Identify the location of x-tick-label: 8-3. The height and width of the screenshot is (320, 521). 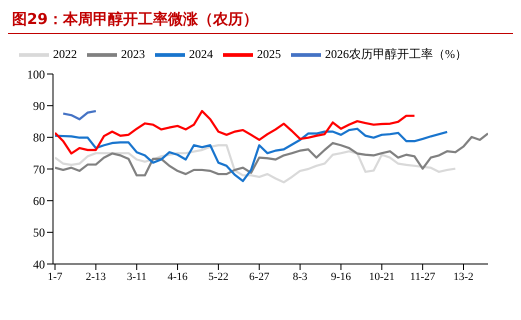
(300, 276).